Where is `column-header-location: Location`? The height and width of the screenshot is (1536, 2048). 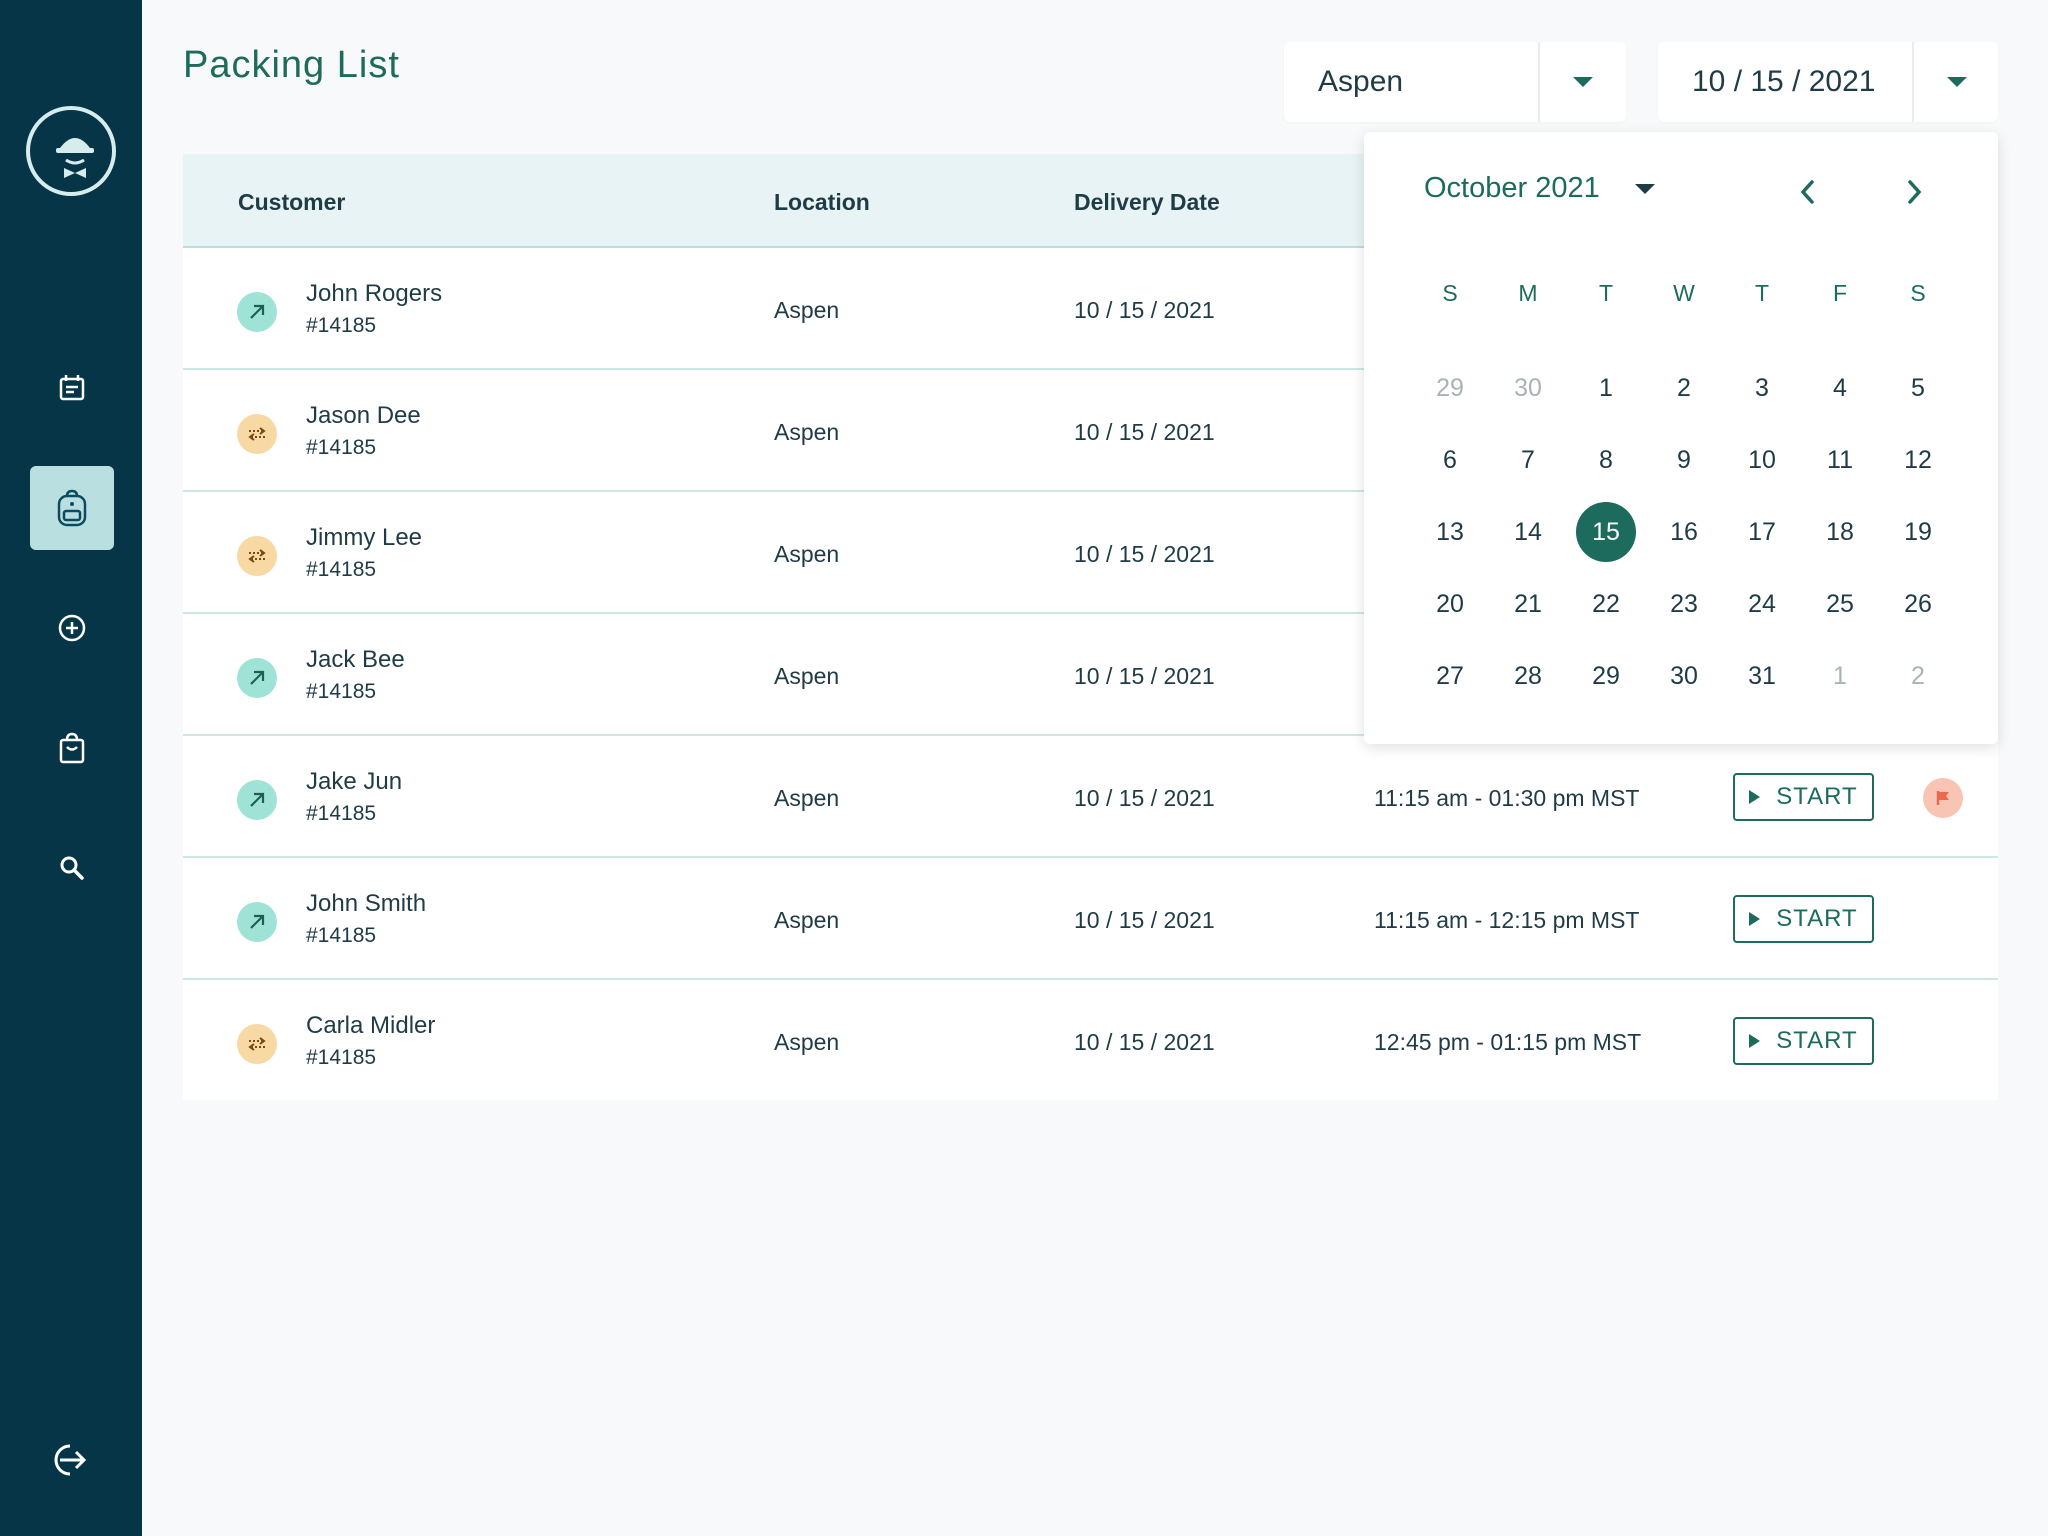 column-header-location: Location is located at coordinates (822, 202).